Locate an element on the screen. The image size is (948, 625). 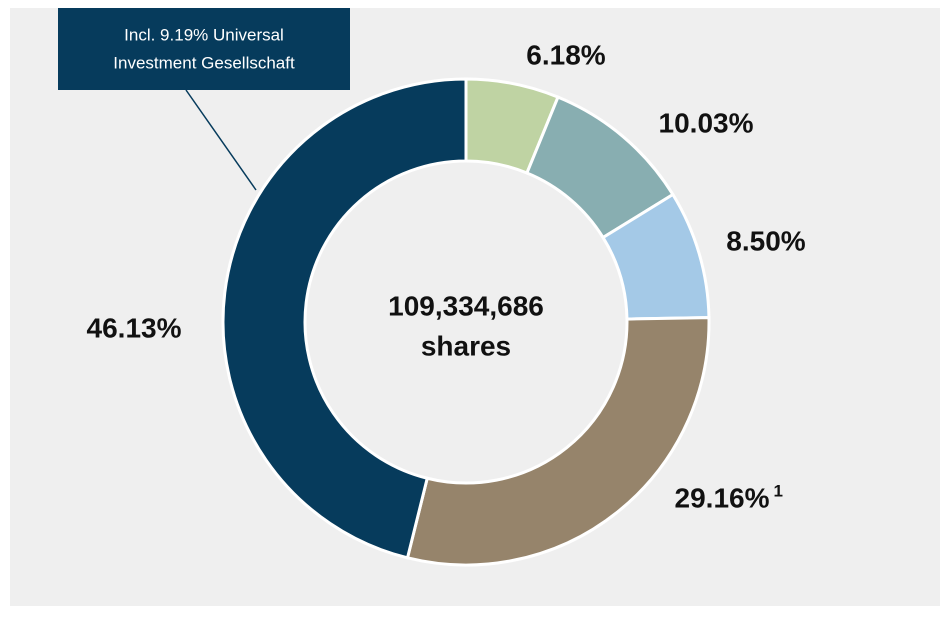
annotation-text: Incl. 9.19% Universal is located at coordinates (204, 34).